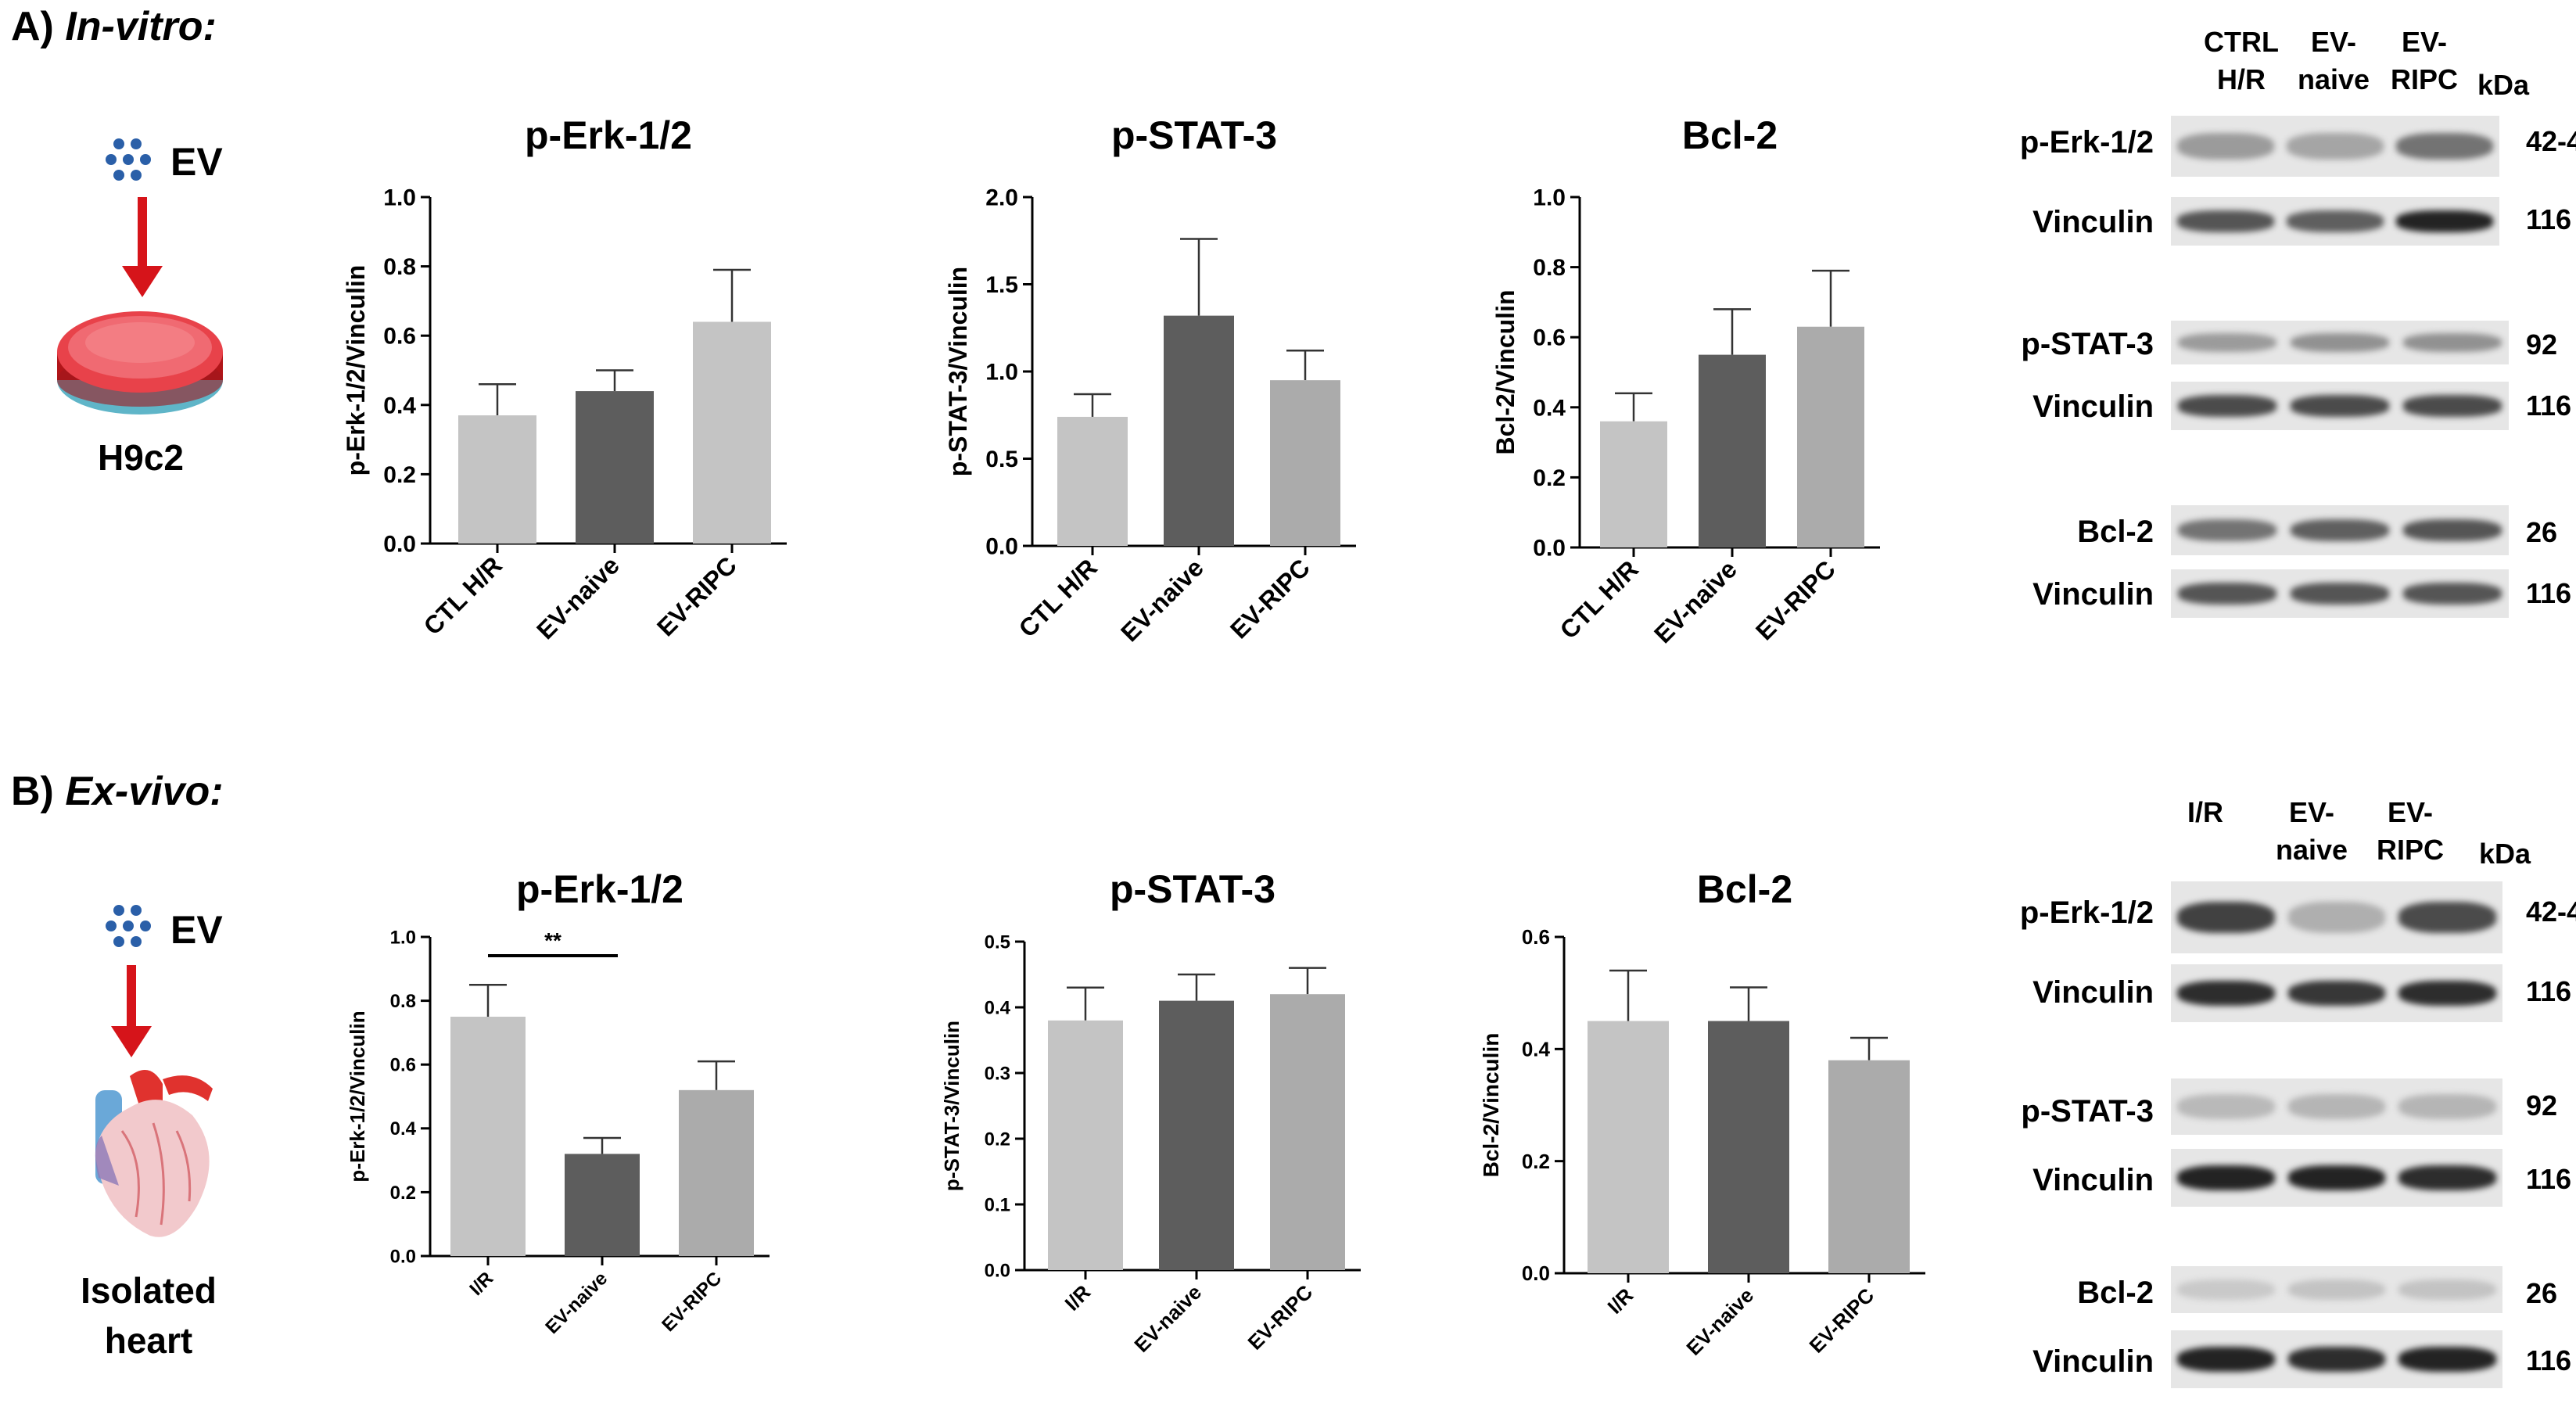  I want to click on section-b-ev-label: EV, so click(196, 930).